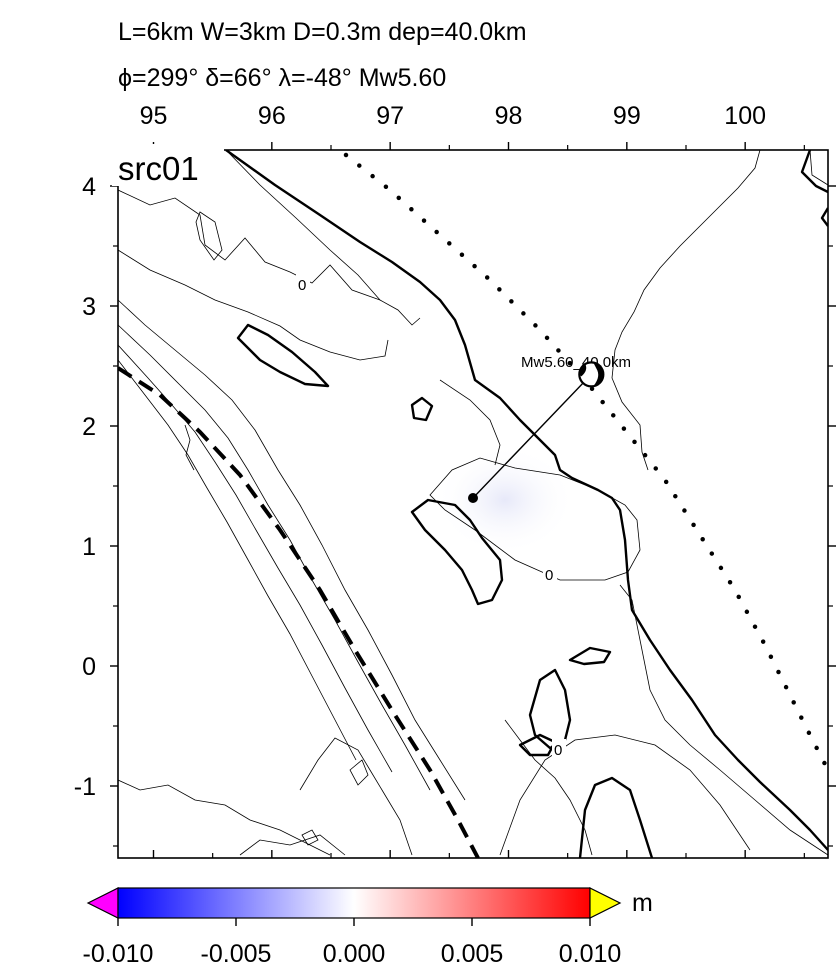  I want to click on panel-label-bg, so click(168, 165).